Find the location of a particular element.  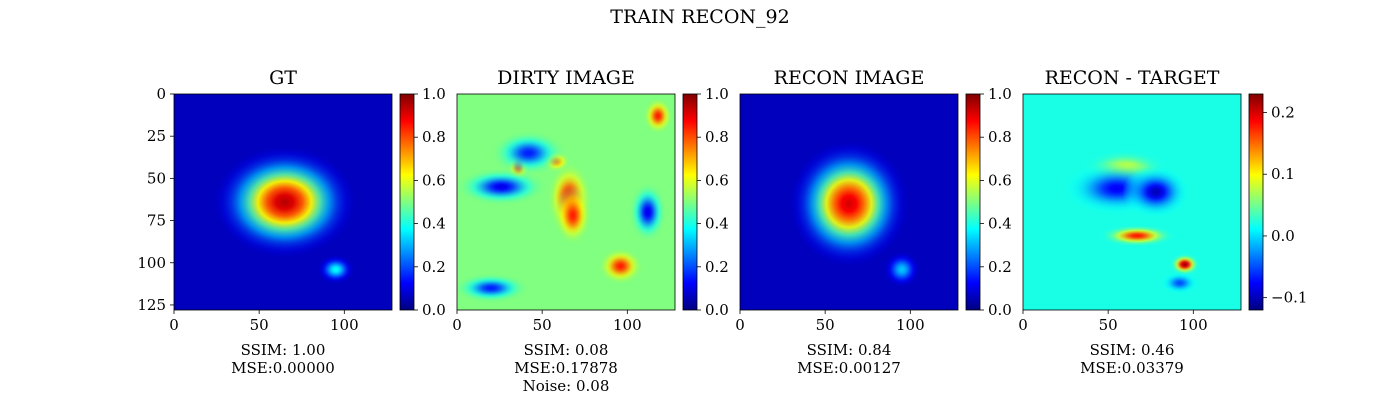

stat-mse: MSE:0.17878 is located at coordinates (566, 368).